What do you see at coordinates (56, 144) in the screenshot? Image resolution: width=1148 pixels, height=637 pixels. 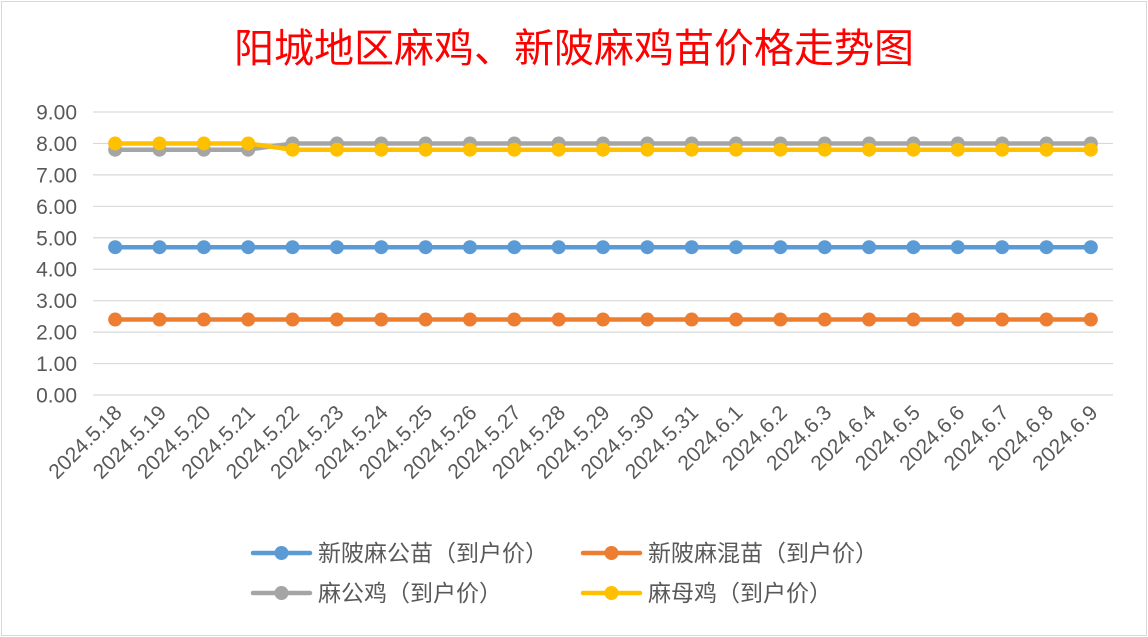 I see `y-tick-label: 8.00` at bounding box center [56, 144].